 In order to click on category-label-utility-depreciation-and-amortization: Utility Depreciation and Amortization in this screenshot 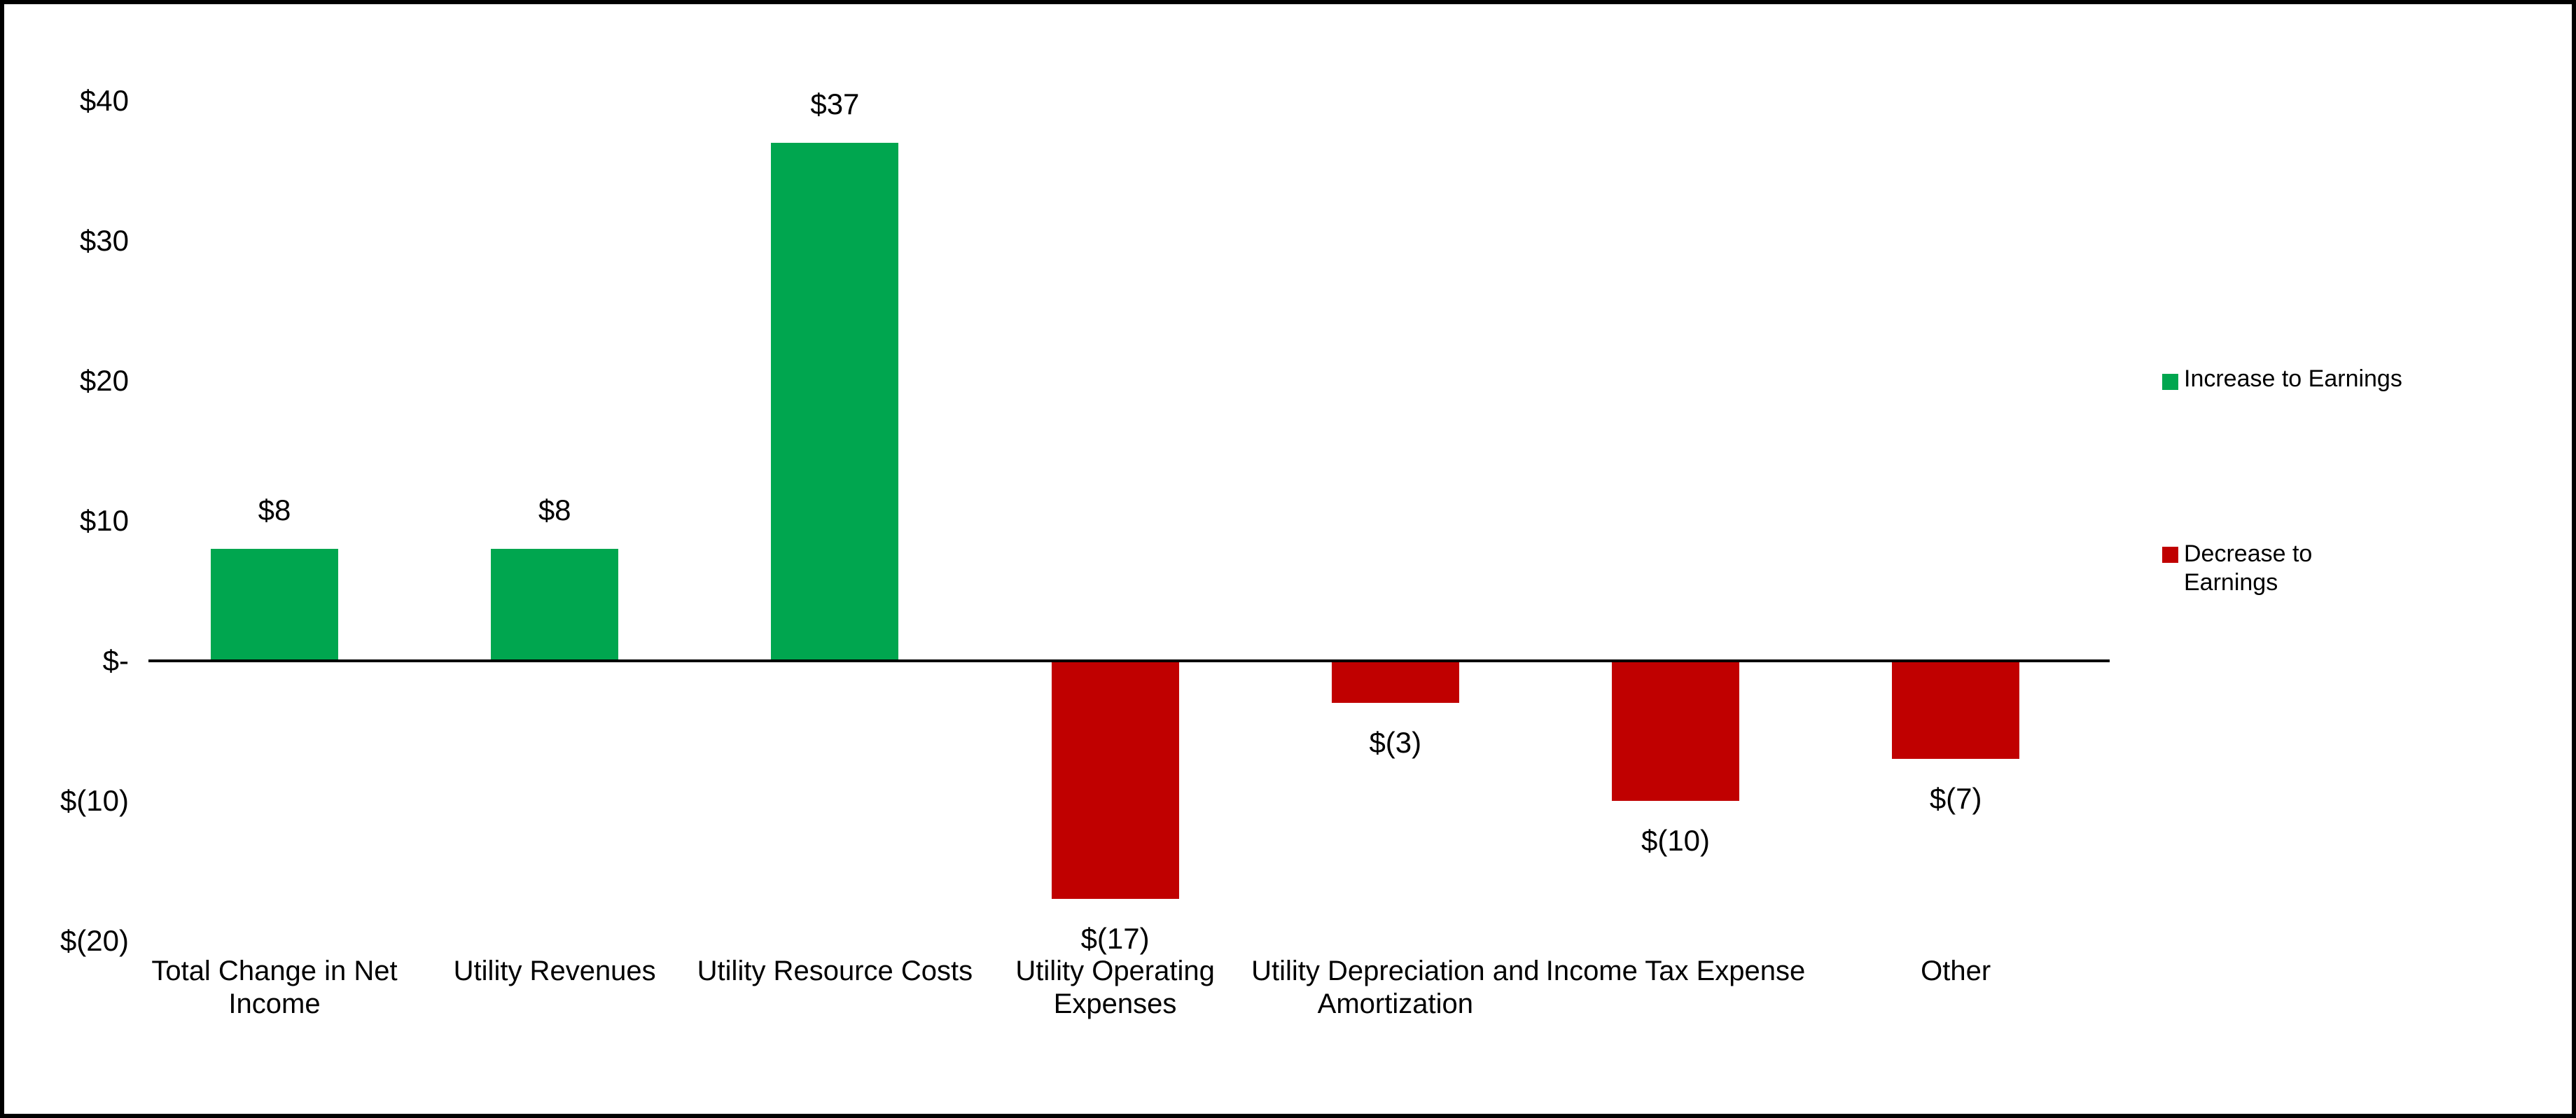, I will do `click(1395, 987)`.